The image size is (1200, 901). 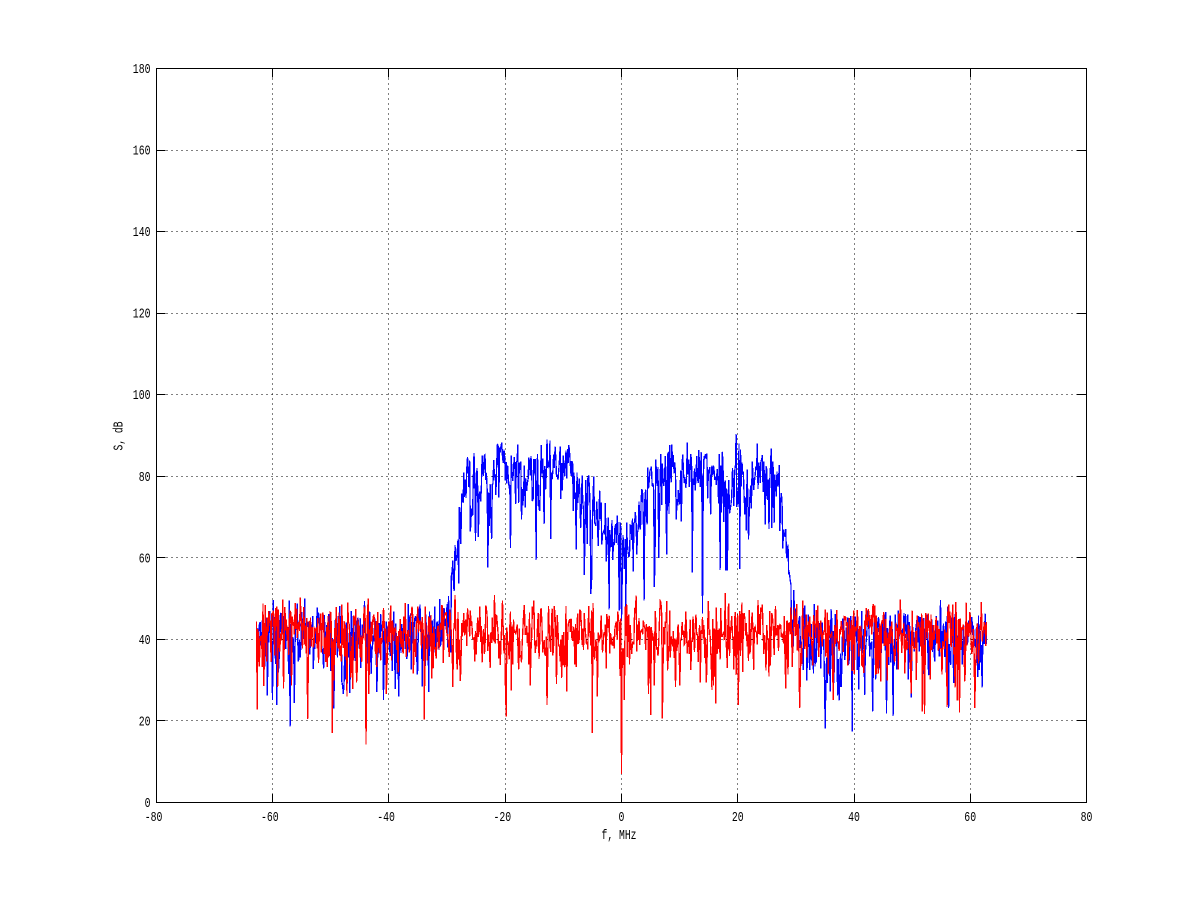 What do you see at coordinates (142, 233) in the screenshot?
I see `svg-text: 140` at bounding box center [142, 233].